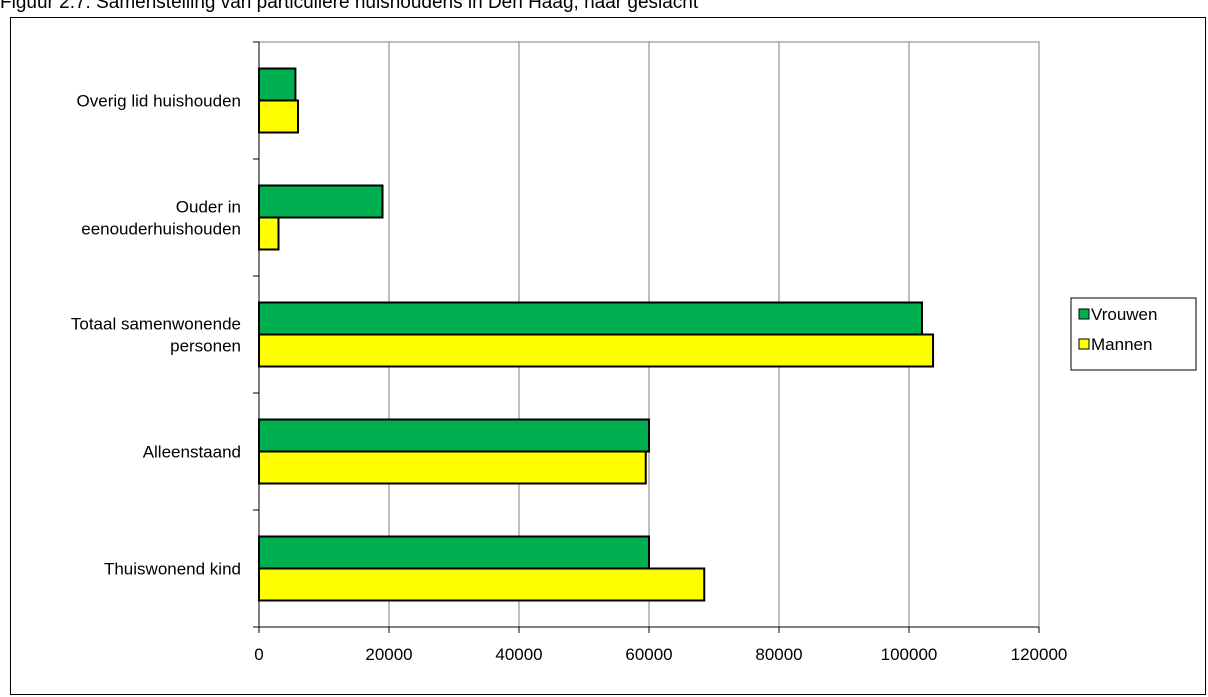 This screenshot has height=697, width=1208. Describe the element at coordinates (1084, 314) in the screenshot. I see `legend-swatch-vrouwen` at that location.